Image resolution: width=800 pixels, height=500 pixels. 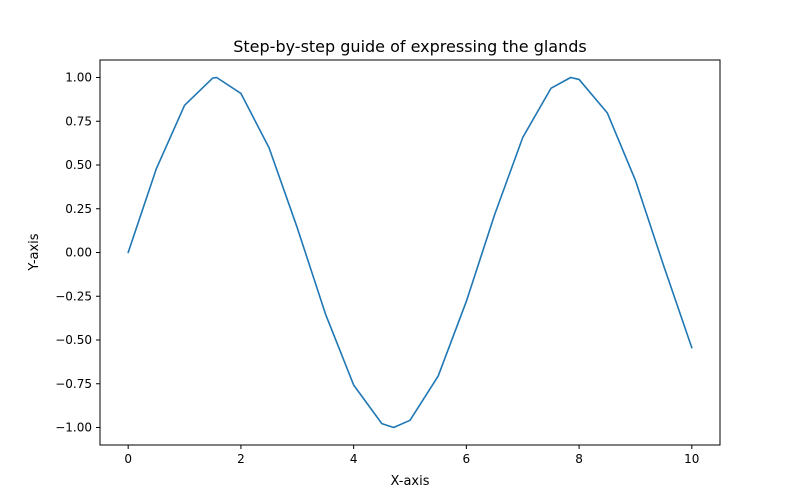 What do you see at coordinates (78, 78) in the screenshot?
I see `y-tick-label: 1.00` at bounding box center [78, 78].